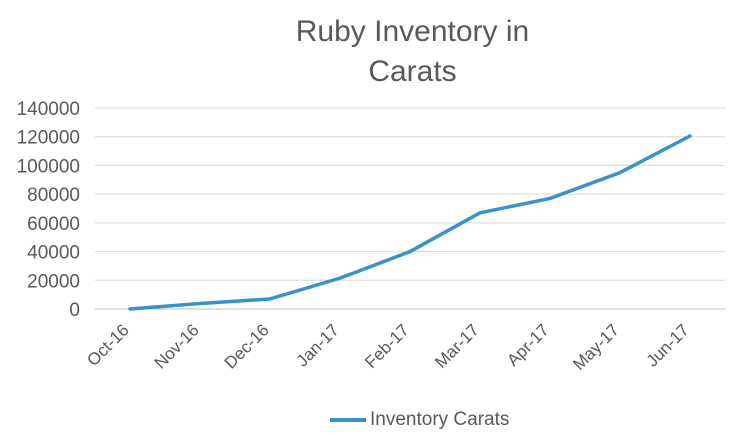 This screenshot has height=440, width=750. I want to click on y-tick-label: 140000, so click(48, 109).